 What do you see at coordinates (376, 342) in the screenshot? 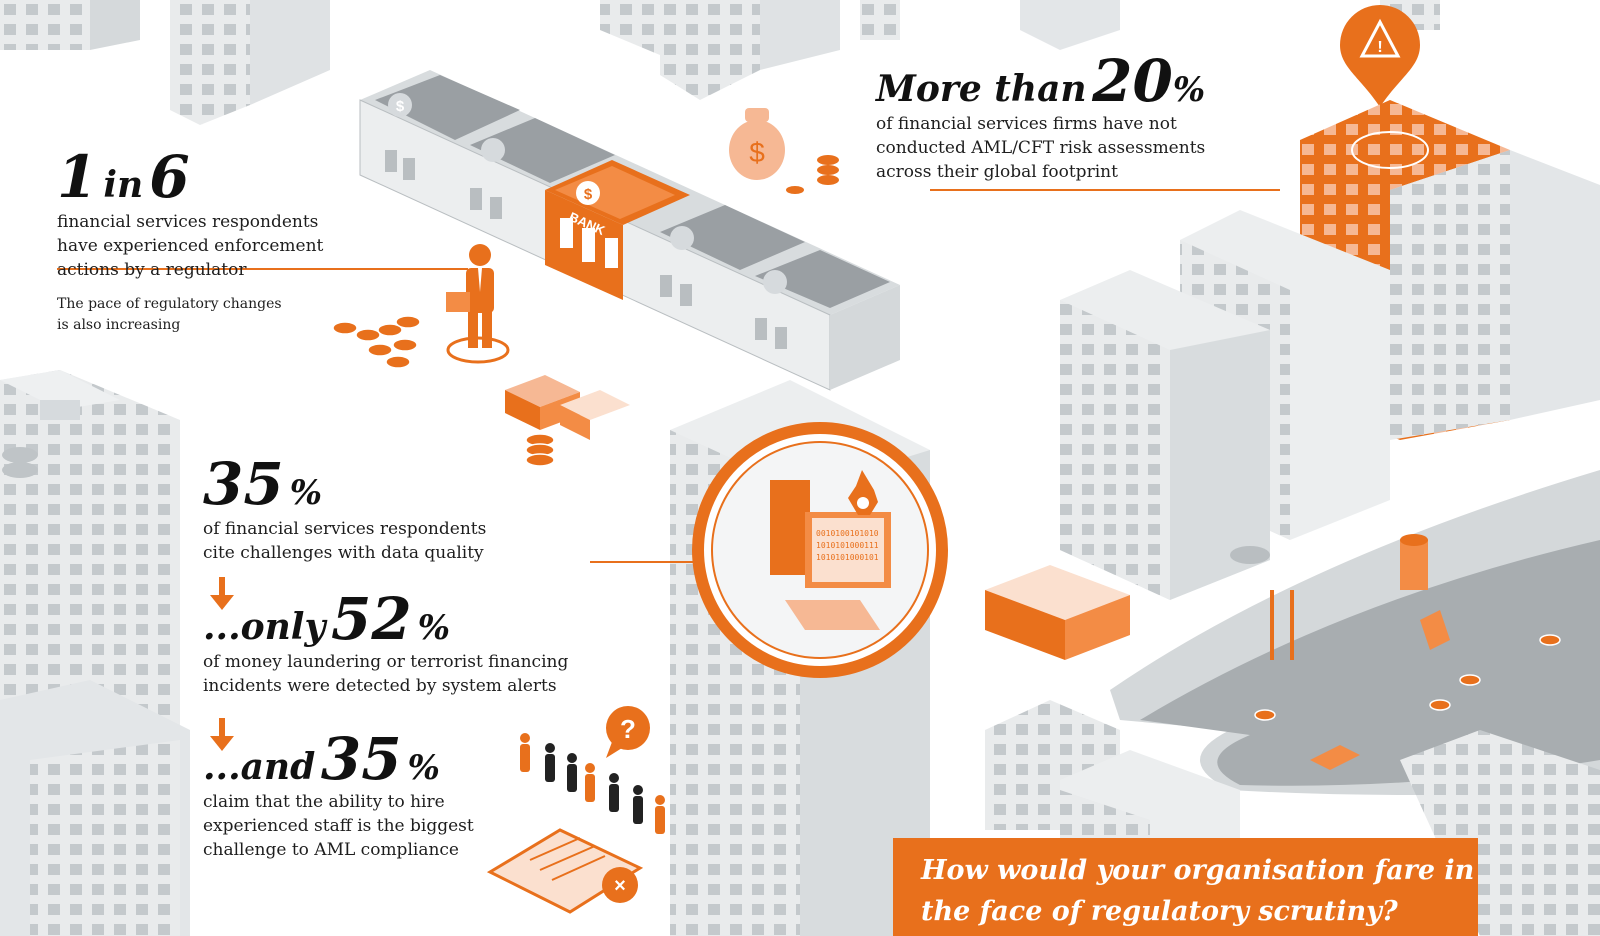
I see `coin-pile` at bounding box center [376, 342].